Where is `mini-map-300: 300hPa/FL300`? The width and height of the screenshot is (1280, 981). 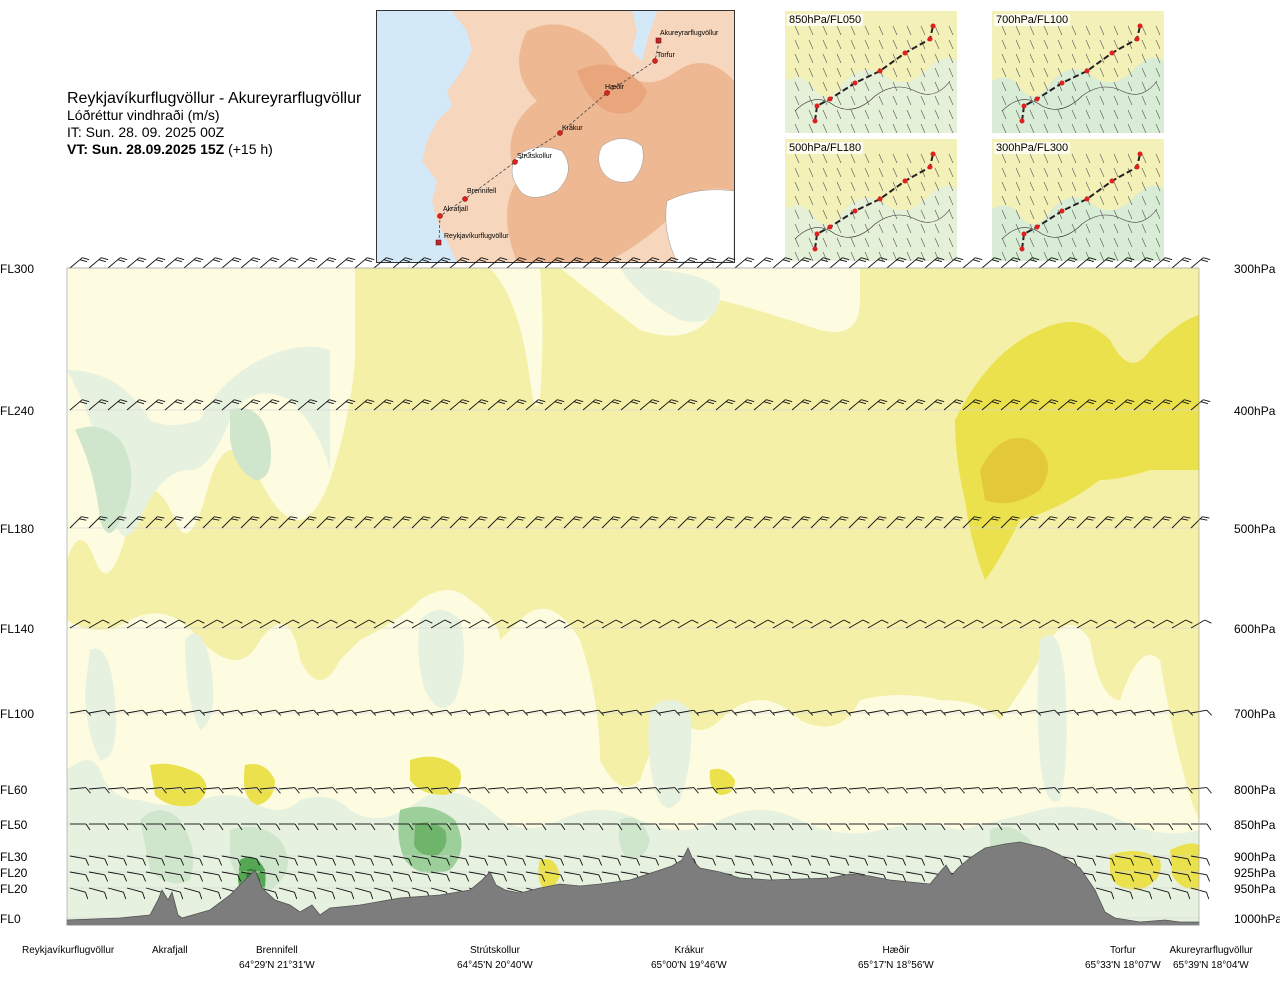
mini-map-300: 300hPa/FL300 is located at coordinates (1078, 200).